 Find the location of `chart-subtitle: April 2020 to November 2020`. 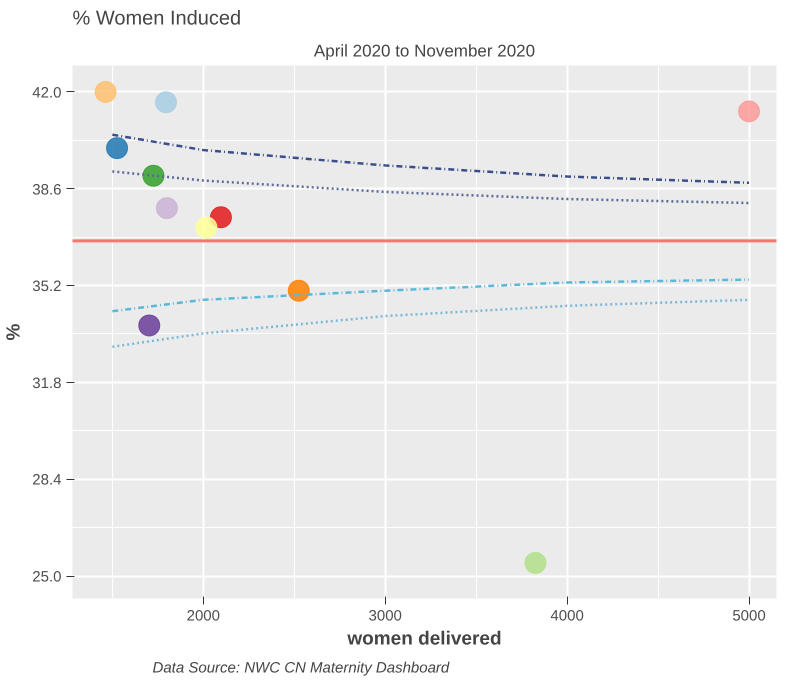

chart-subtitle: April 2020 to November 2020 is located at coordinates (425, 51).